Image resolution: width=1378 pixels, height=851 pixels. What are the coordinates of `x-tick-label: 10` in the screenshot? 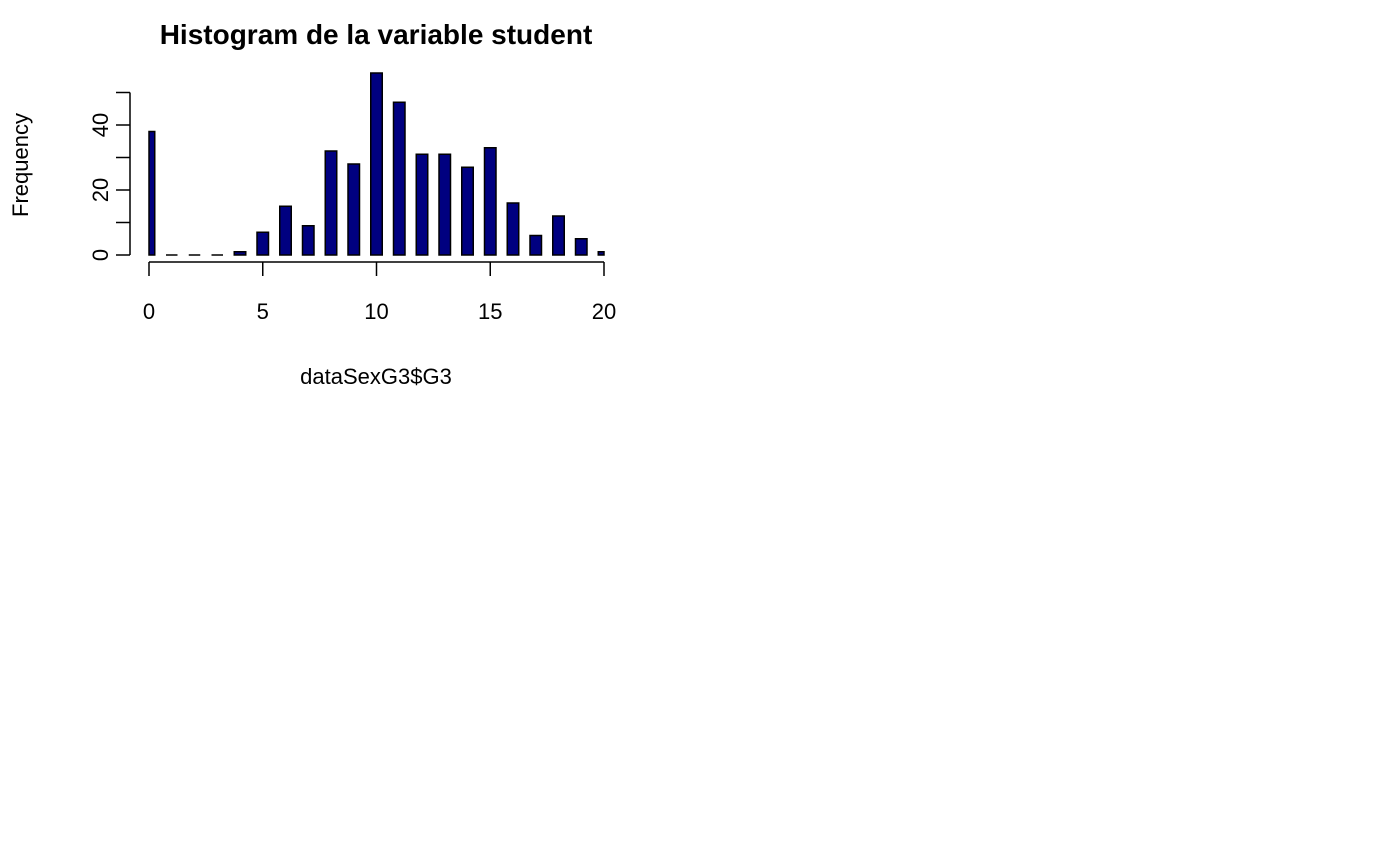 It's located at (376, 311).